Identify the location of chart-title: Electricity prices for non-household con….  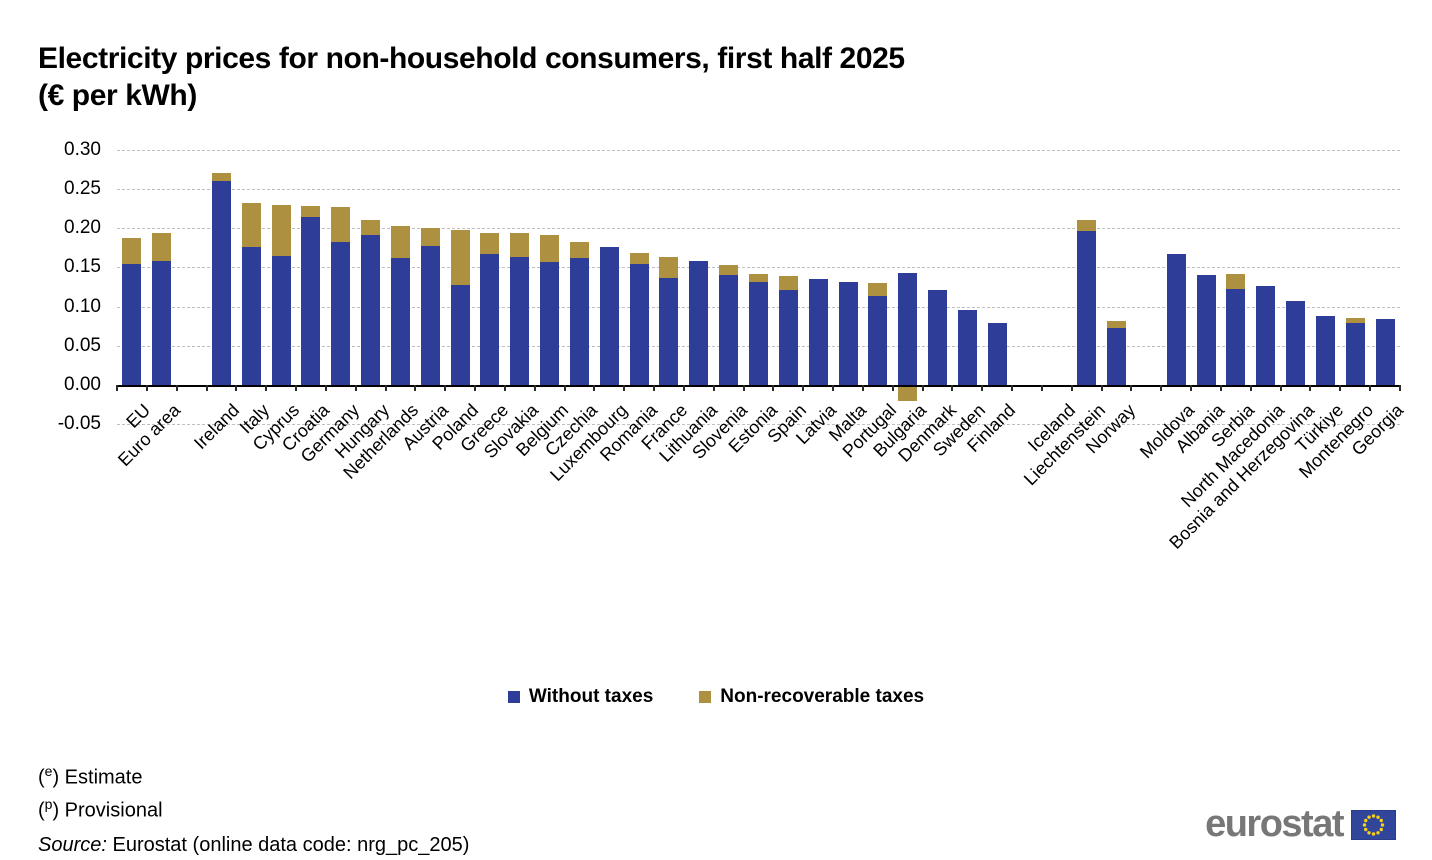
(471, 77).